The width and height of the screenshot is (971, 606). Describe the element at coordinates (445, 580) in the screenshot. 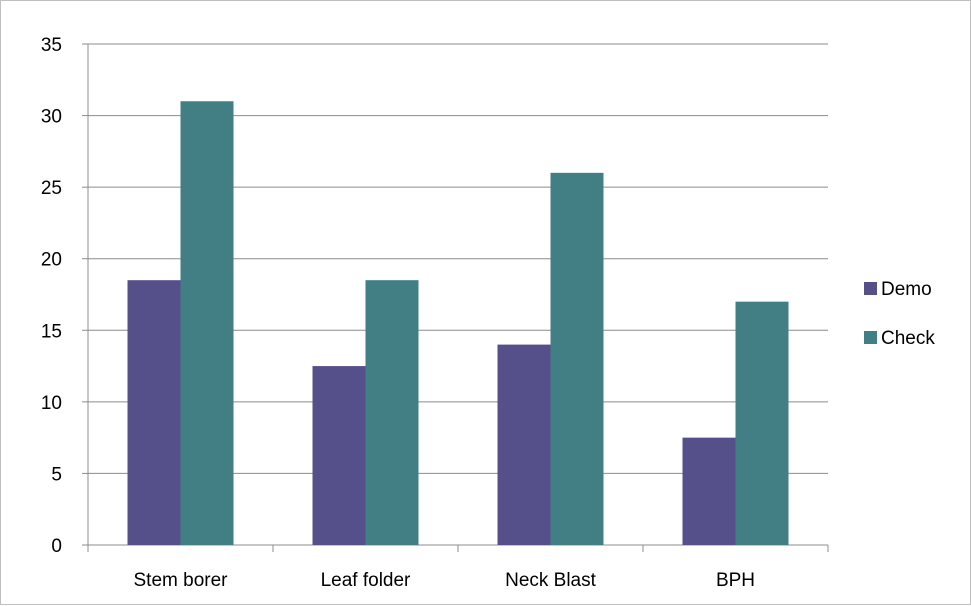

I see `x-axis-categories: Stem borer Leaf folder Neck Blast BPH` at that location.